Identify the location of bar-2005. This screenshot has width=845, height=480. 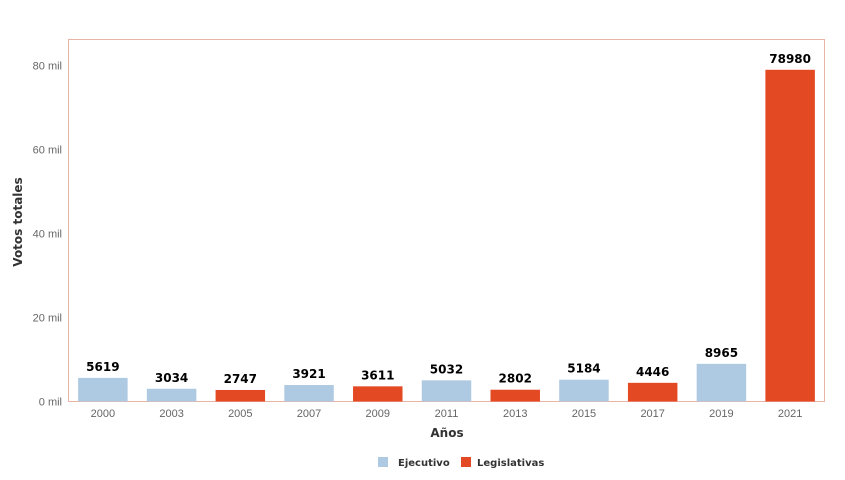
(240, 395).